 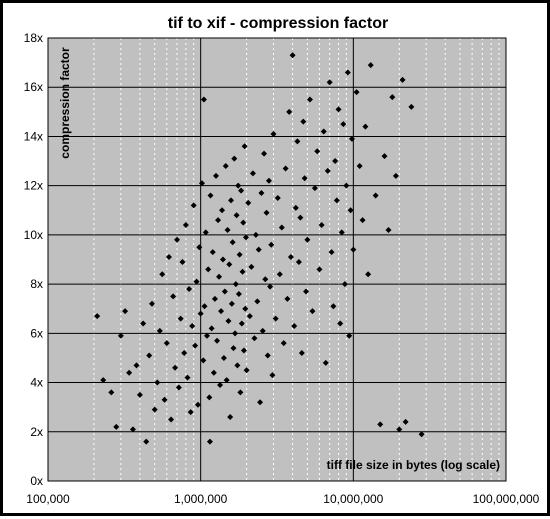 What do you see at coordinates (36, 432) in the screenshot?
I see `y-tick-label: 2x` at bounding box center [36, 432].